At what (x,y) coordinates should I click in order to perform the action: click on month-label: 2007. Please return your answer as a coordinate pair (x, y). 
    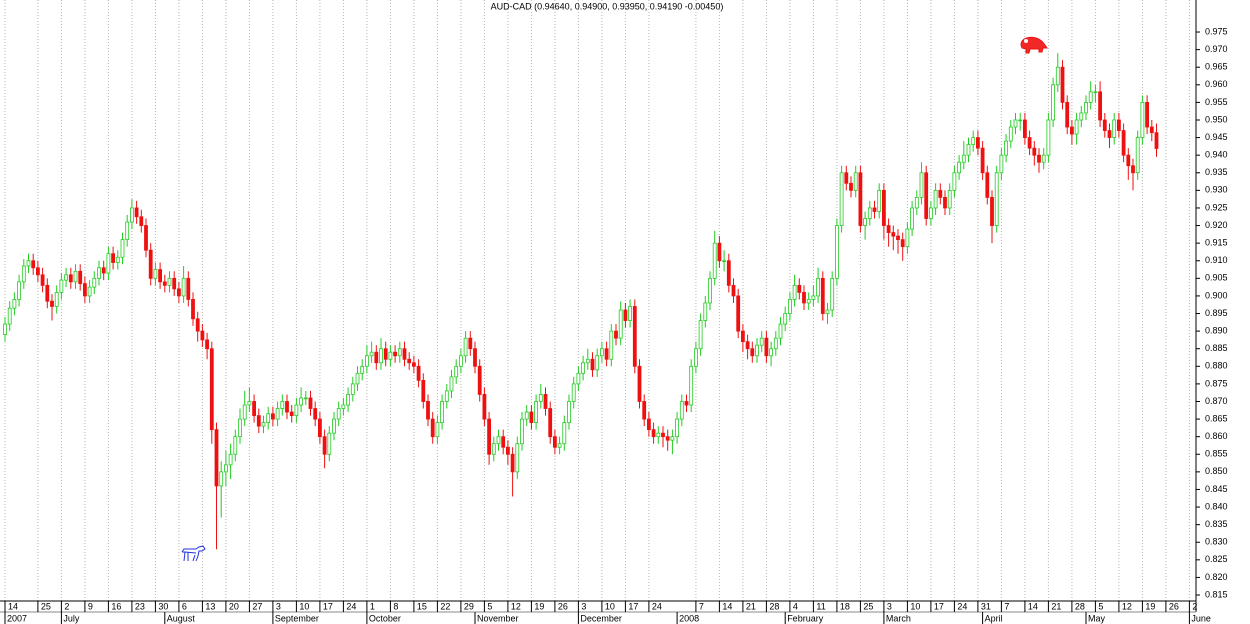
    Looking at the image, I should click on (17, 618).